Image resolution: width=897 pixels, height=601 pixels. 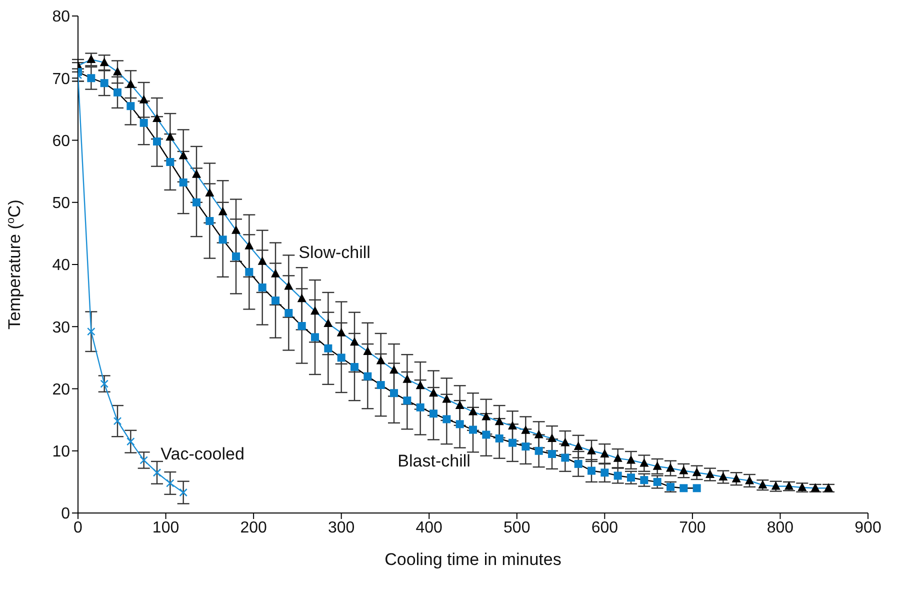 What do you see at coordinates (78, 527) in the screenshot?
I see `x-tick-label: 0` at bounding box center [78, 527].